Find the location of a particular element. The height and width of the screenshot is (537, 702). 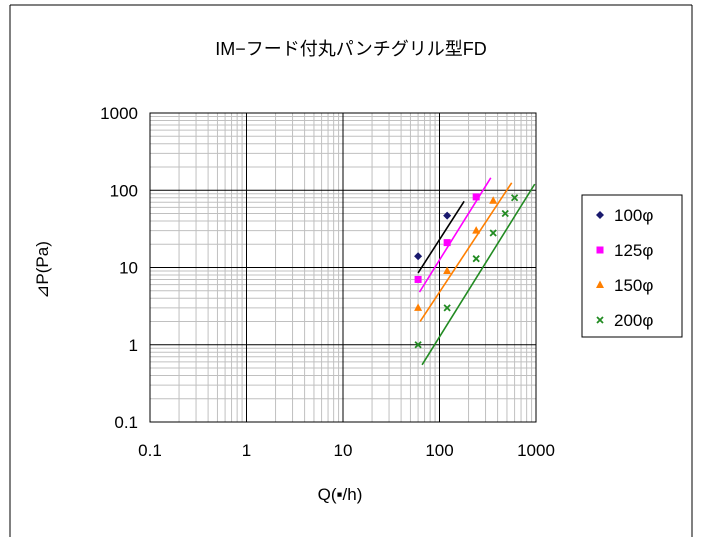

x-tick-label: 100 is located at coordinates (439, 450).